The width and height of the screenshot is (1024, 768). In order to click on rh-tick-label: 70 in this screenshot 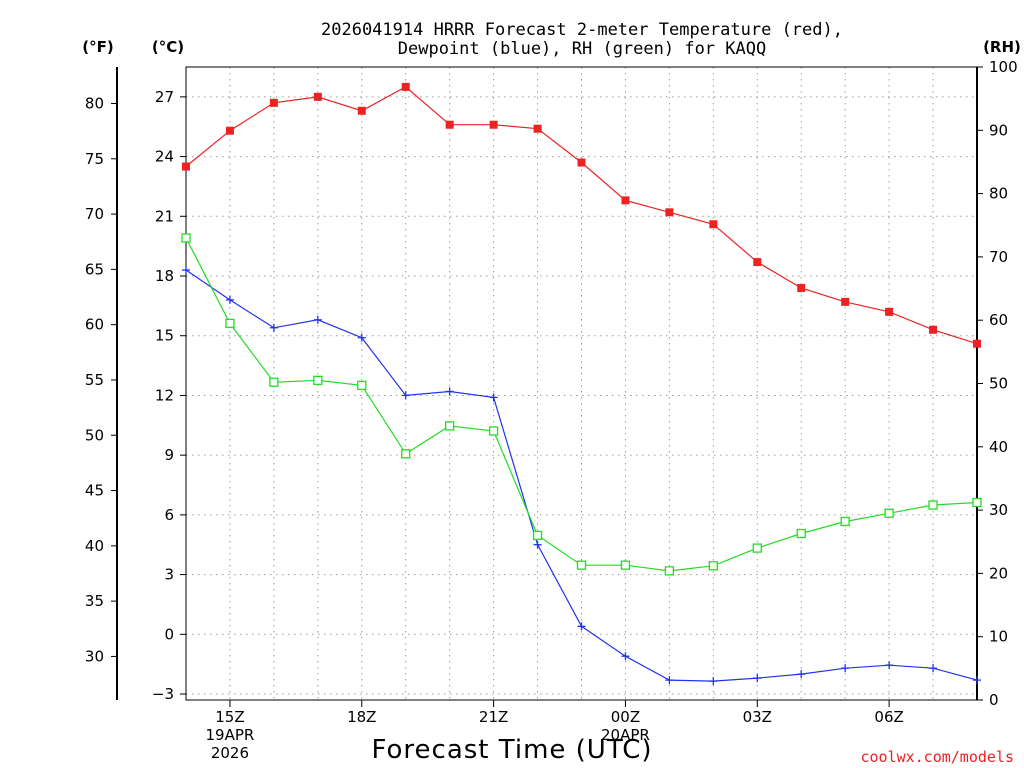, I will do `click(998, 257)`.